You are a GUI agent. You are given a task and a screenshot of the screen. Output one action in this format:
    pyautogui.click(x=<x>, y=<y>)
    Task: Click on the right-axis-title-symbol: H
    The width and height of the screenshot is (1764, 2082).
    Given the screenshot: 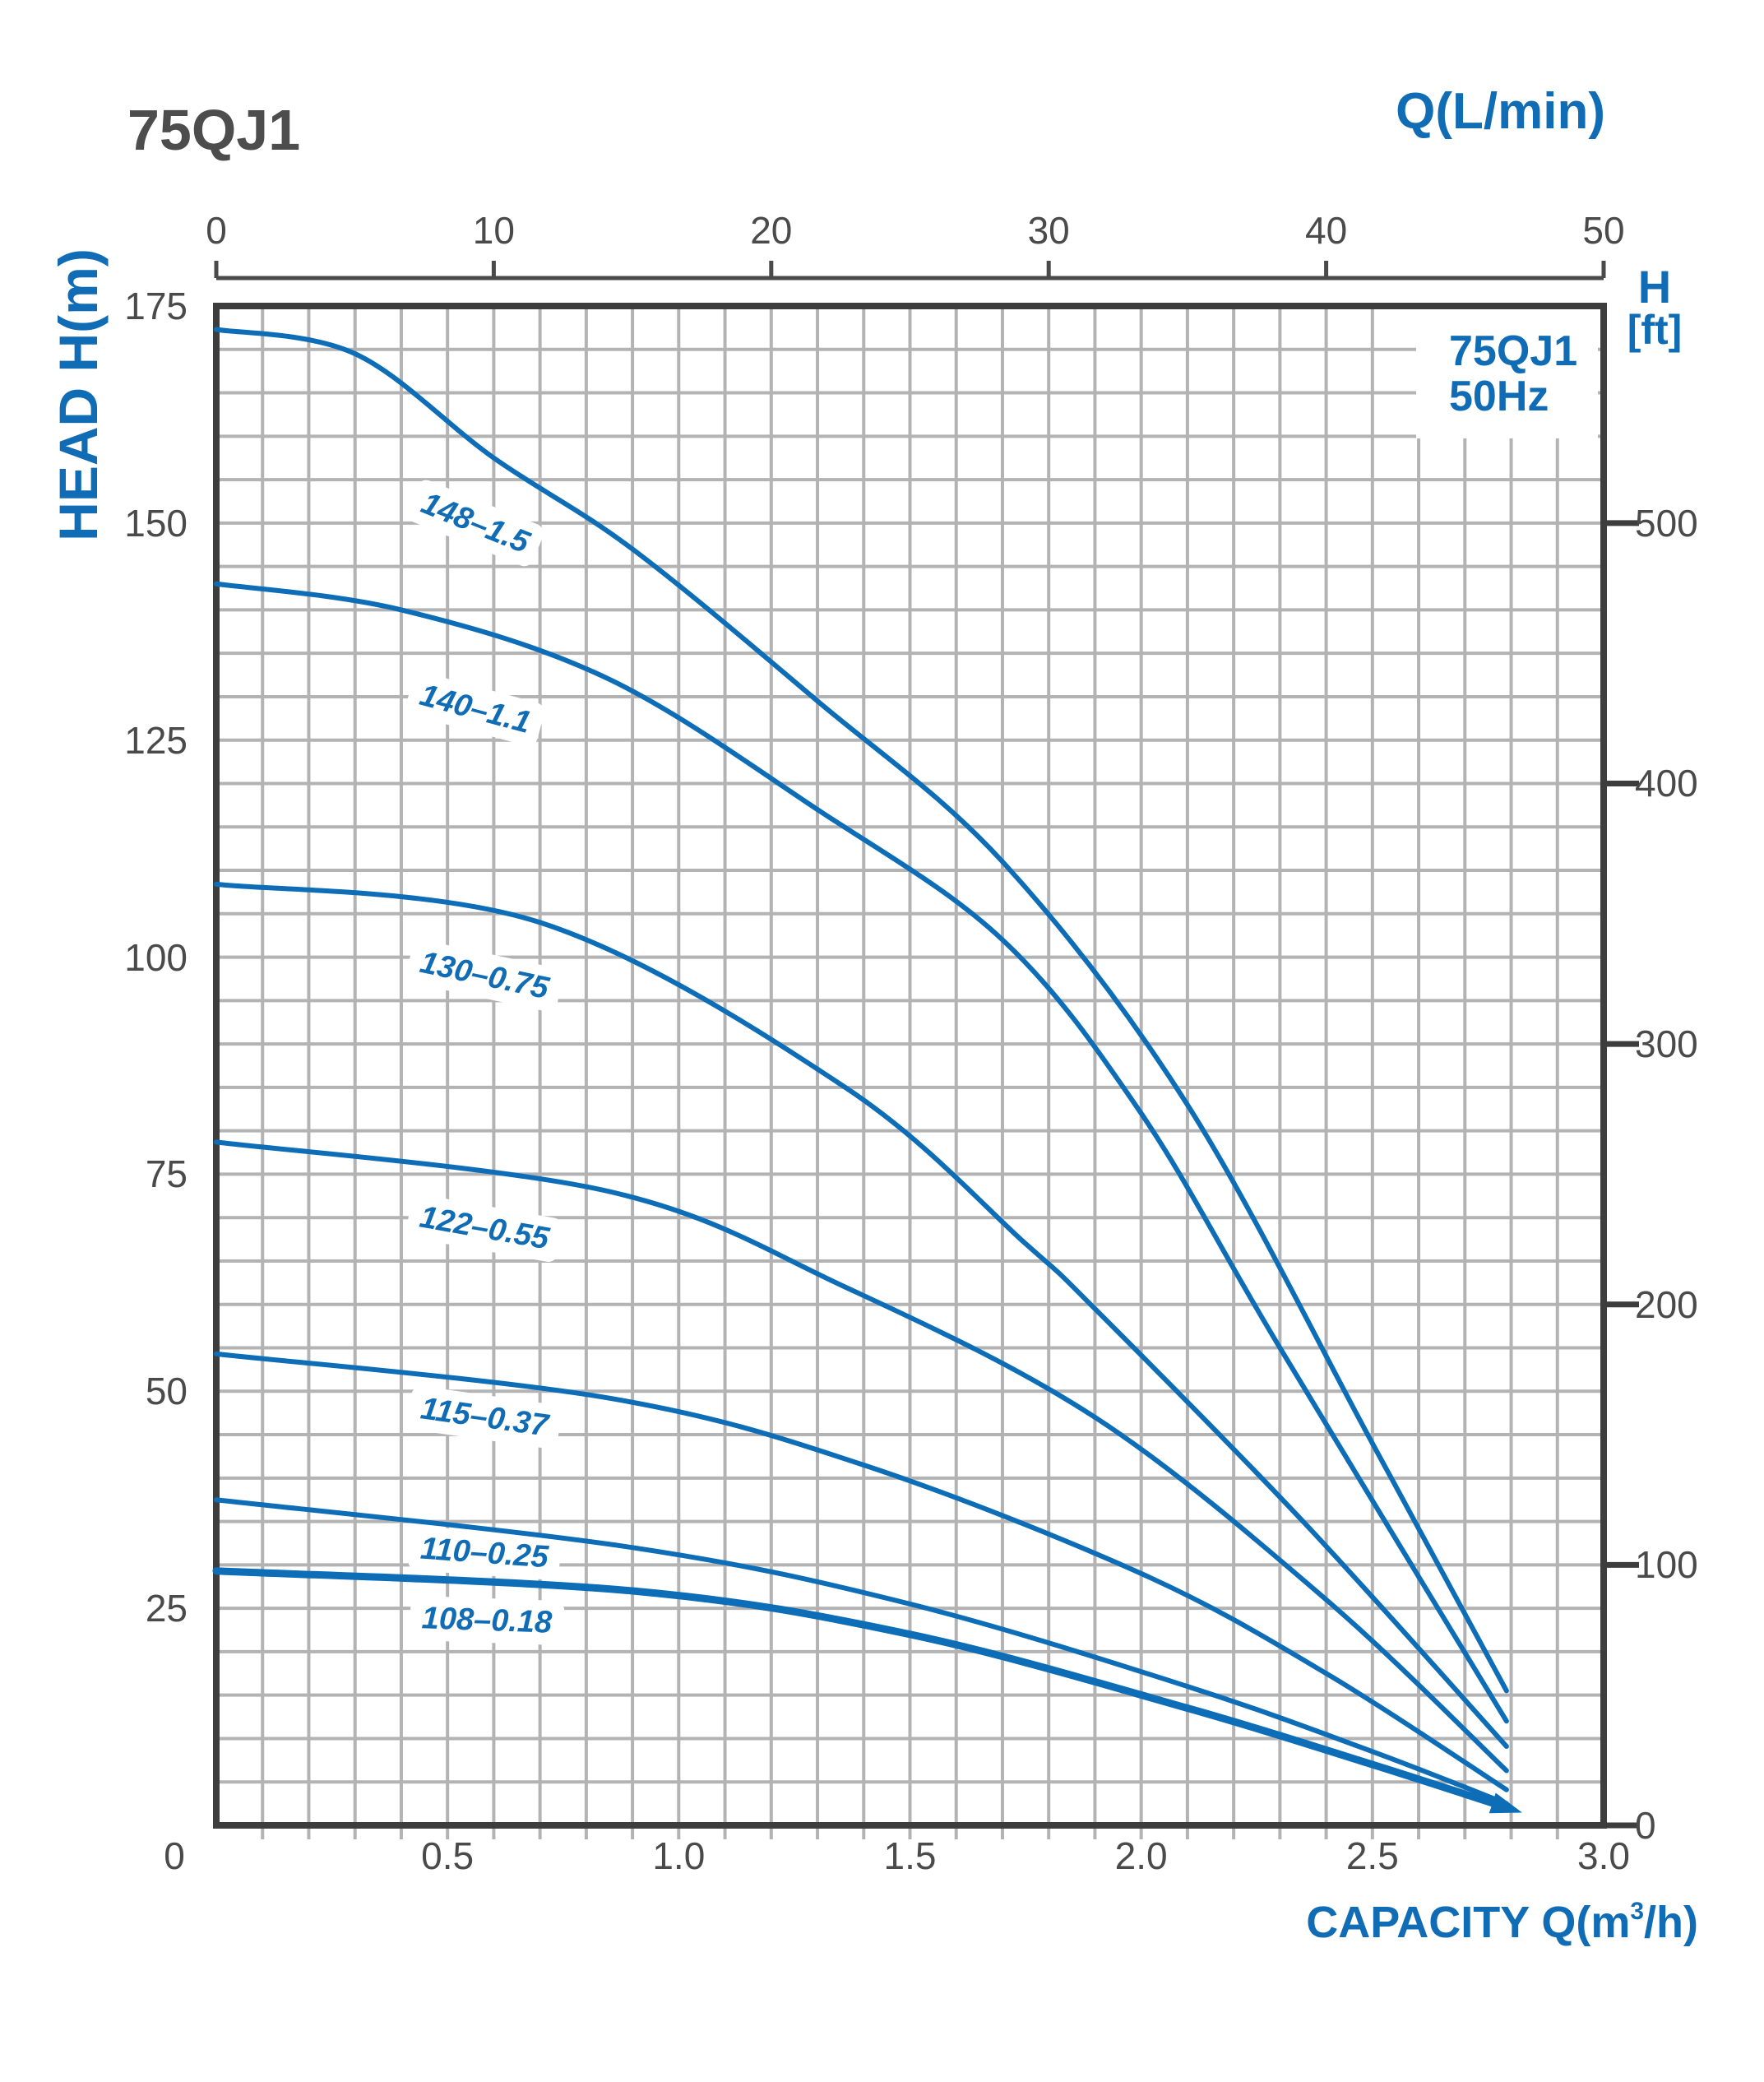 What is the action you would take?
    pyautogui.click(x=1654, y=287)
    